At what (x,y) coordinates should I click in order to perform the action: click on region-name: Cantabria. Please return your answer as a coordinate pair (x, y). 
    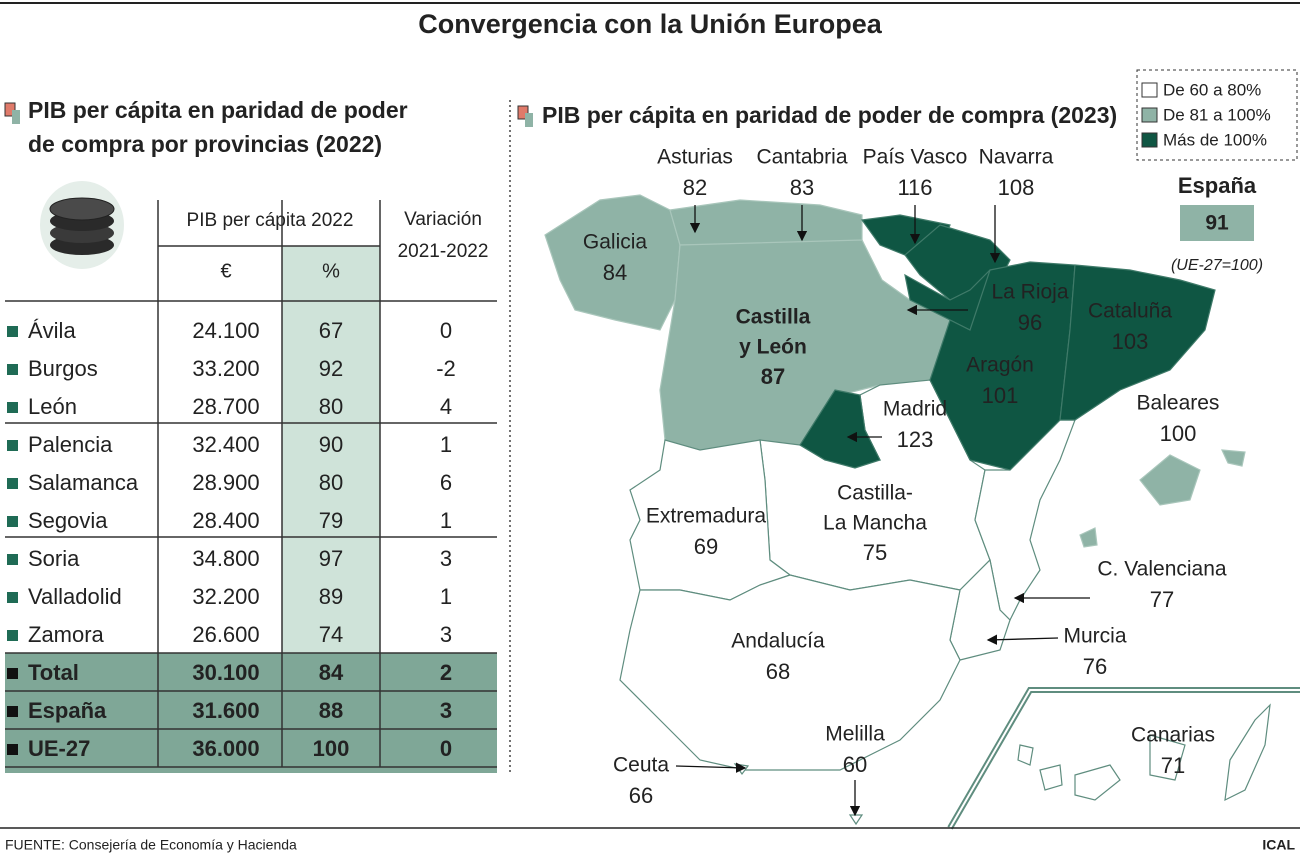
    Looking at the image, I should click on (801, 157).